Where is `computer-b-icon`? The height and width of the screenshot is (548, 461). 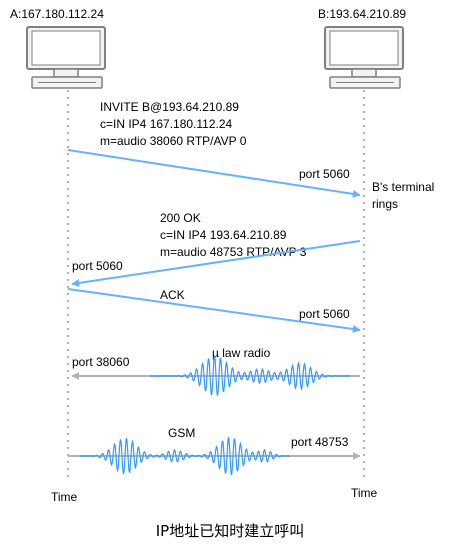 computer-b-icon is located at coordinates (364, 57).